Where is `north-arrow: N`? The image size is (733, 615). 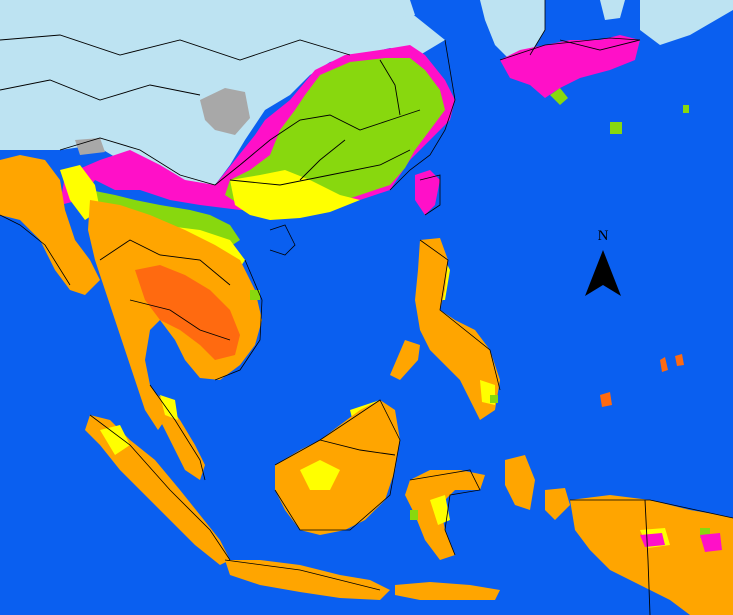 north-arrow: N is located at coordinates (603, 262).